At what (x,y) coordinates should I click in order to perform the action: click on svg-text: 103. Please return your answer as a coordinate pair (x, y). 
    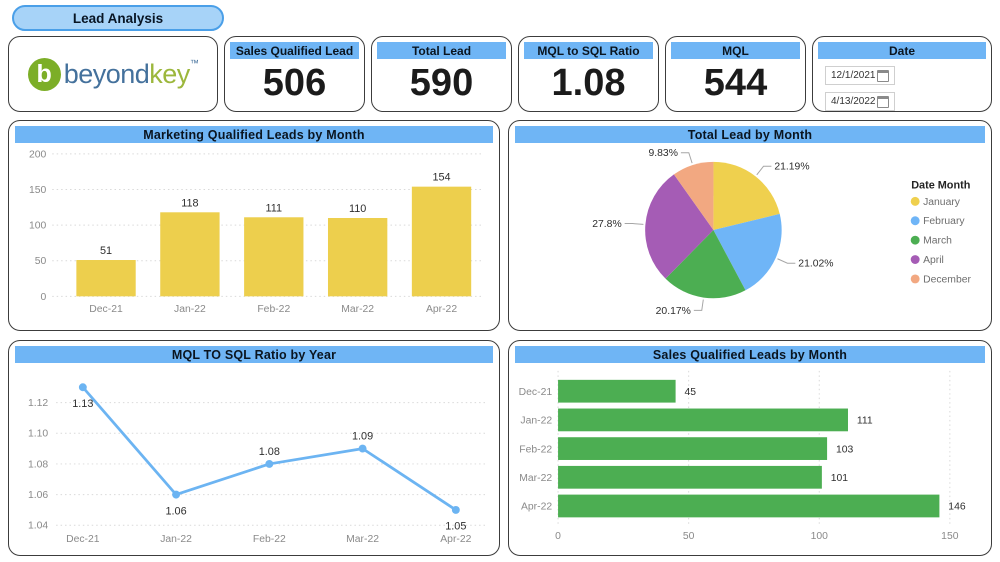
    Looking at the image, I should click on (845, 449).